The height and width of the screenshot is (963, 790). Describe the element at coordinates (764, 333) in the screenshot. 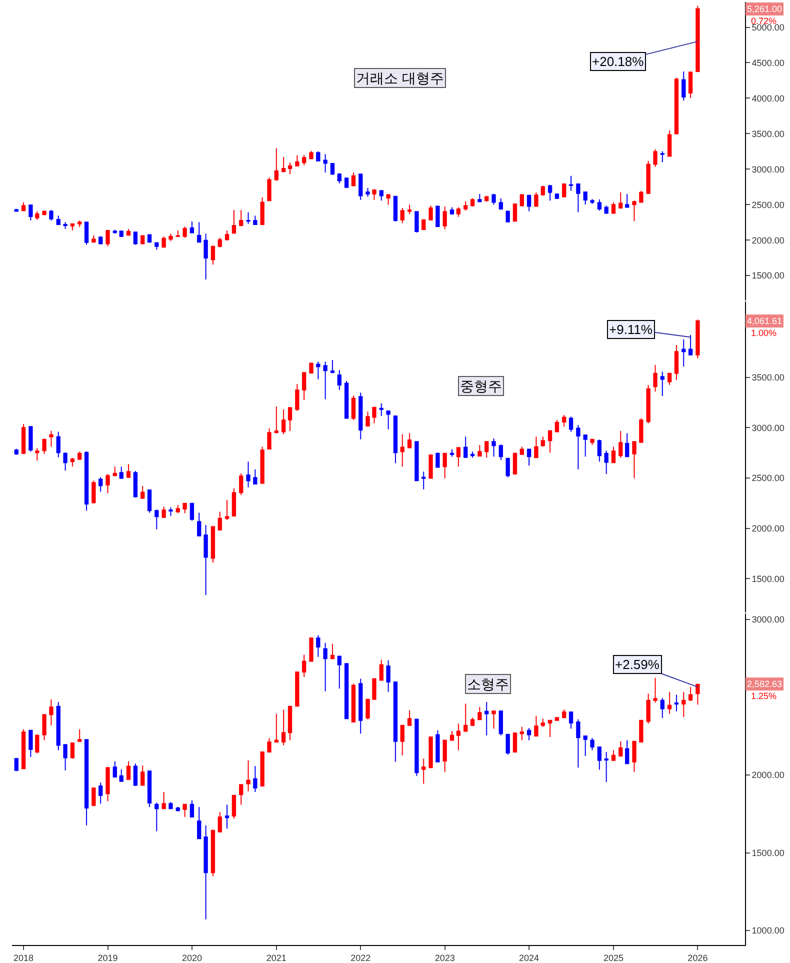

I see `text: 1.00%` at that location.